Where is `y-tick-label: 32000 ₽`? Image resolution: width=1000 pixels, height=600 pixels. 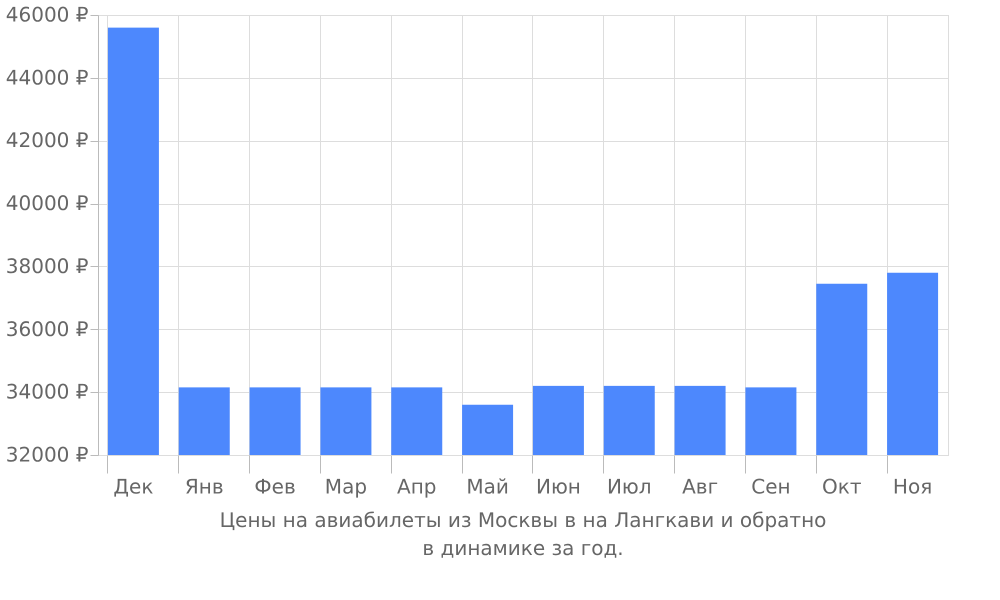 y-tick-label: 32000 ₽ is located at coordinates (47, 454).